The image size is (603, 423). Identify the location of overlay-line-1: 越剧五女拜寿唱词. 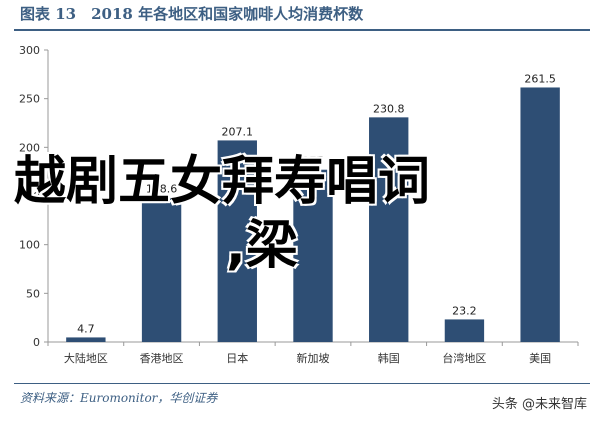
(222, 182).